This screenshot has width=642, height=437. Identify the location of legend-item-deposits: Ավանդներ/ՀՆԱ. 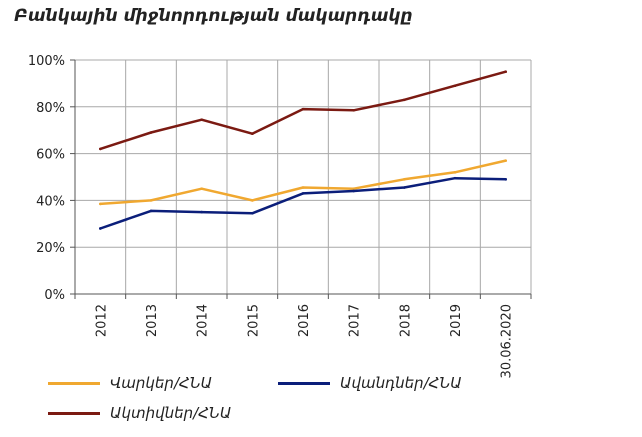
(370, 383).